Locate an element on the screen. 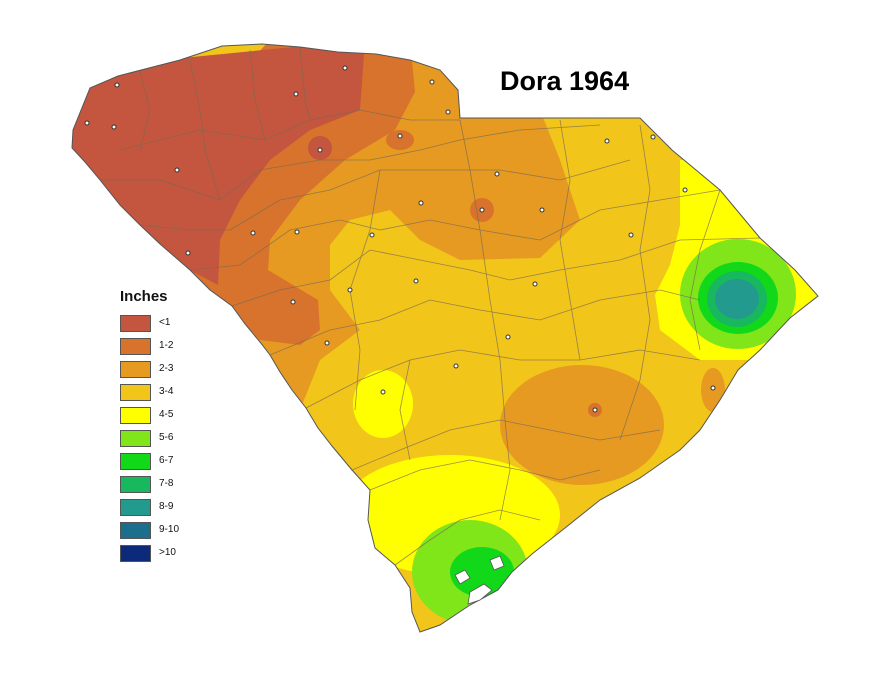 This screenshot has height=680, width=880. legend-label: 1-2 is located at coordinates (166, 345).